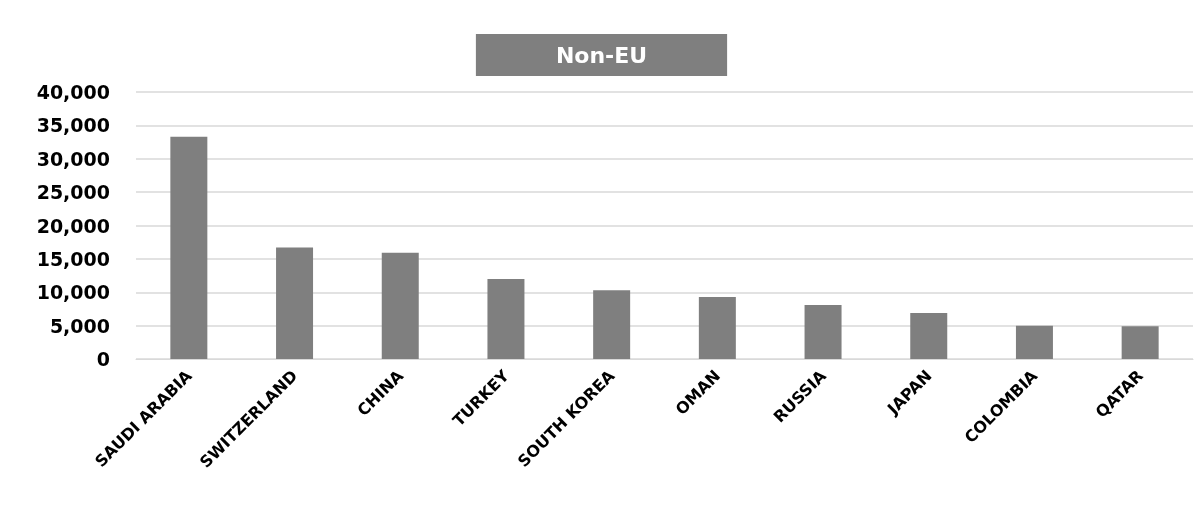 This screenshot has width=1203, height=532. What do you see at coordinates (103, 359) in the screenshot?
I see `y-tick-label: 0` at bounding box center [103, 359].